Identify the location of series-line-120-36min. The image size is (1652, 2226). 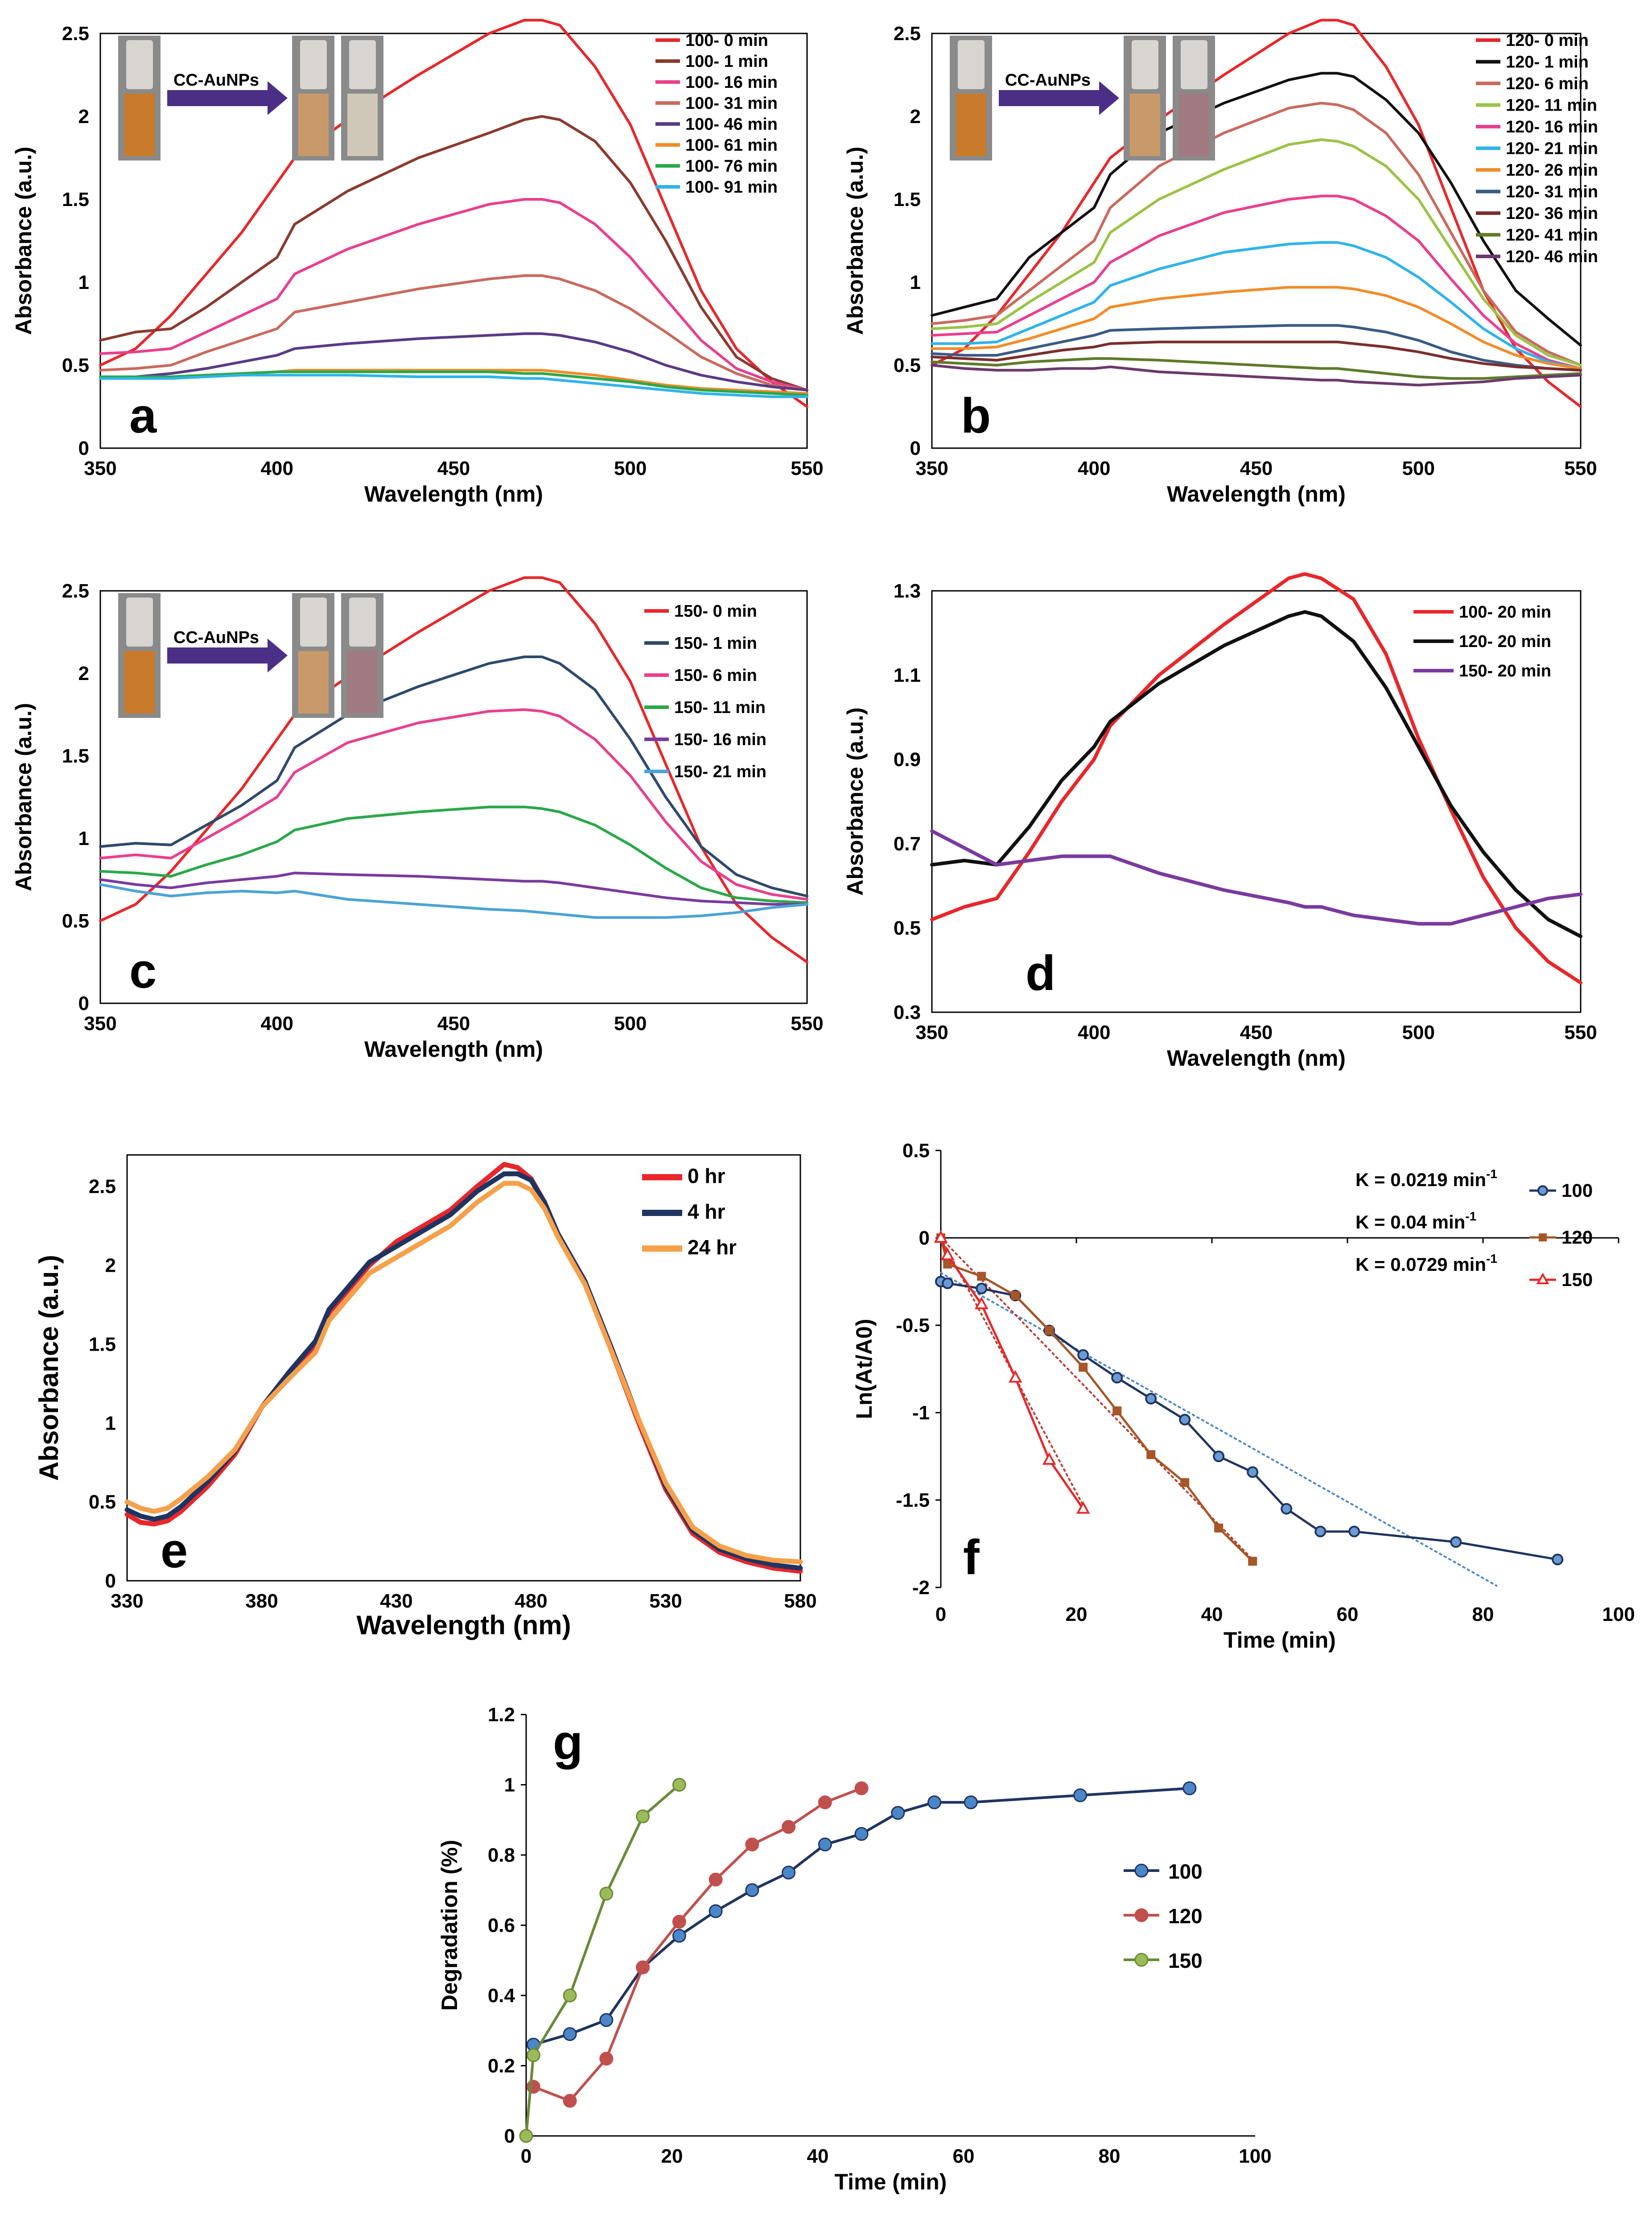
(1256, 356).